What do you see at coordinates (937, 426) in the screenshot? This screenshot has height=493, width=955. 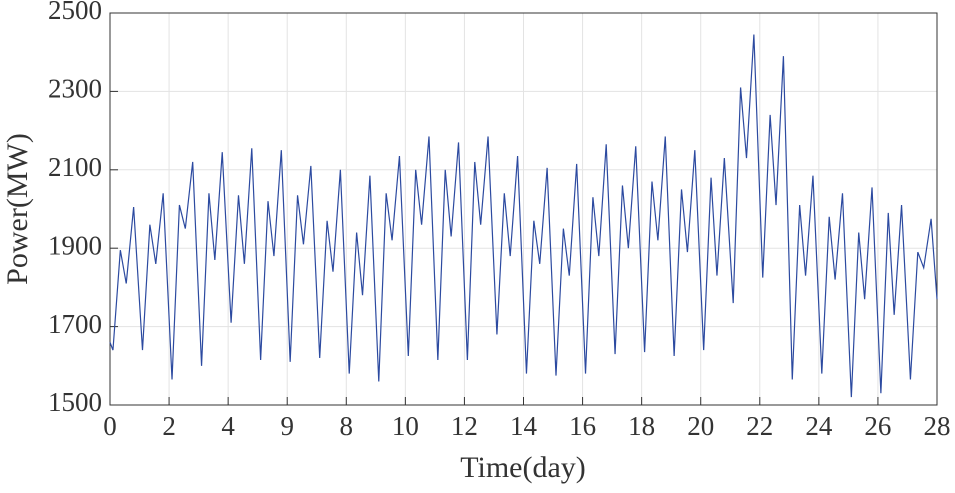 I see `x-tick-label: 28` at bounding box center [937, 426].